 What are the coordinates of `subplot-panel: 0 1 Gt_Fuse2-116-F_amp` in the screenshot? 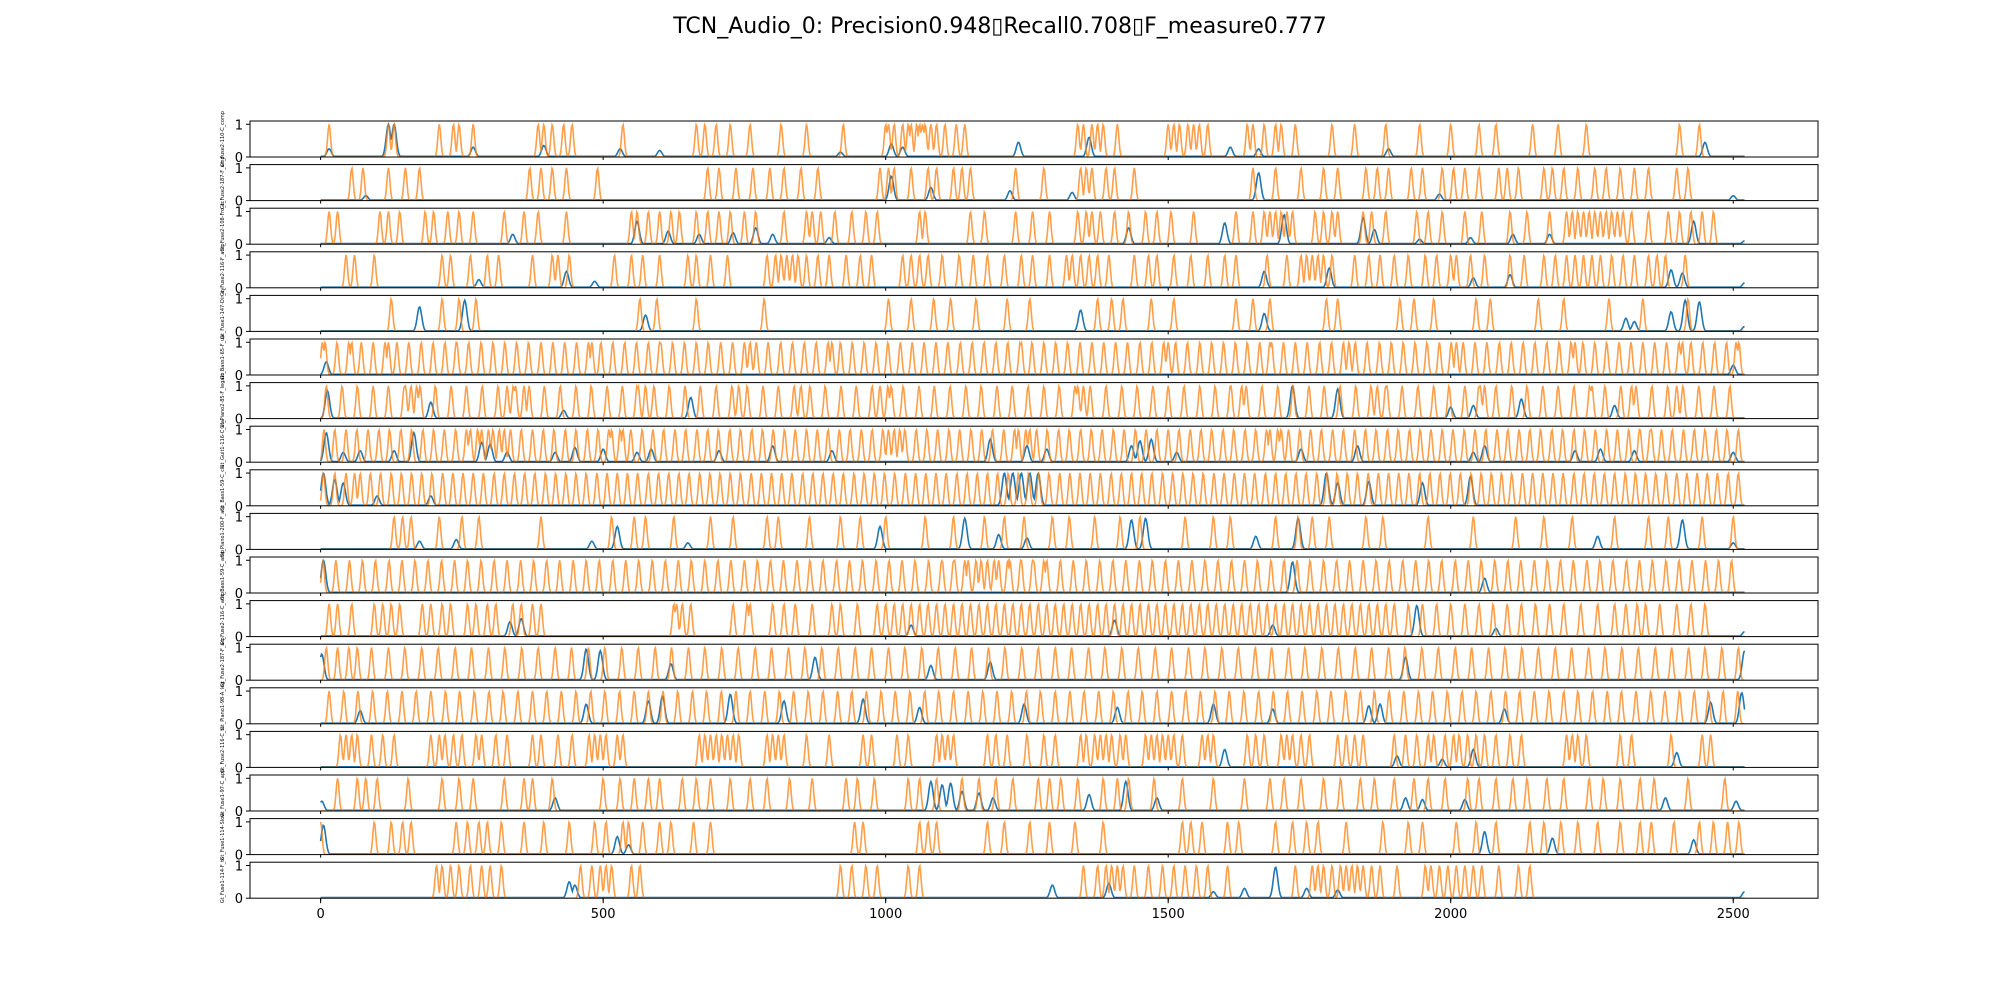 It's located at (1019, 270).